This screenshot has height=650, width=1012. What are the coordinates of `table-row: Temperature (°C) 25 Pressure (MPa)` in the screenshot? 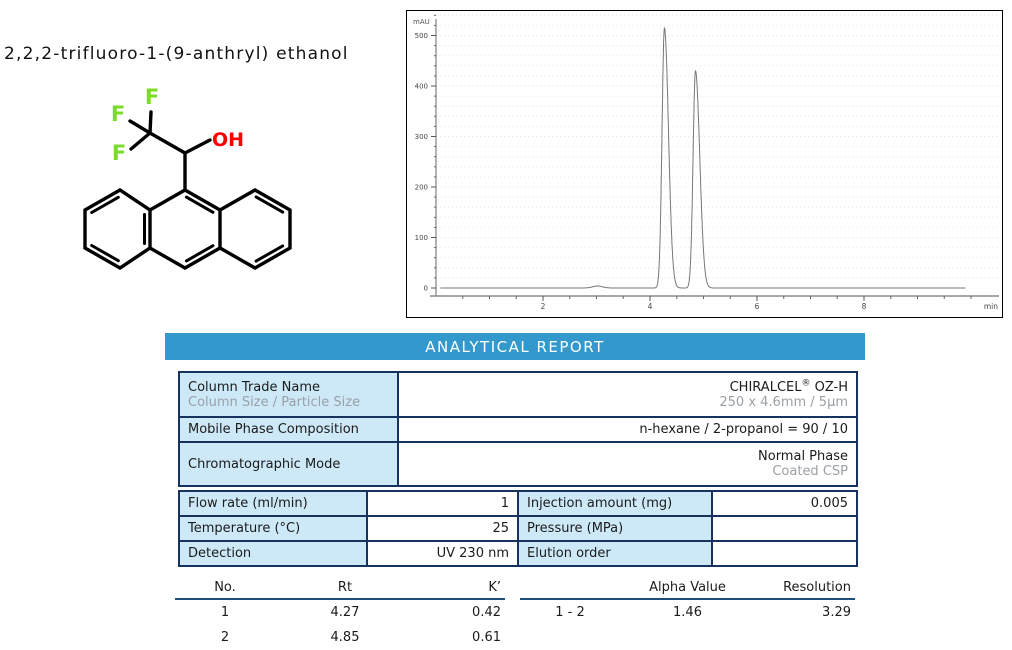 It's located at (518, 528).